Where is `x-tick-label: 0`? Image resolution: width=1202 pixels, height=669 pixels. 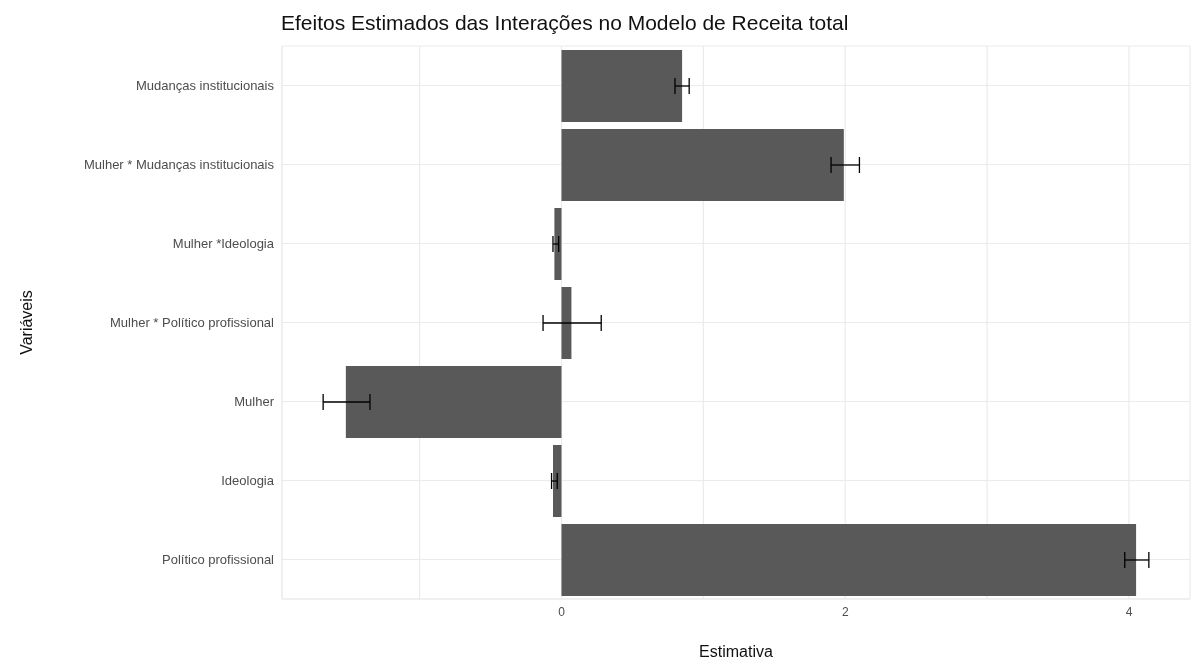
x-tick-label: 0 is located at coordinates (562, 611).